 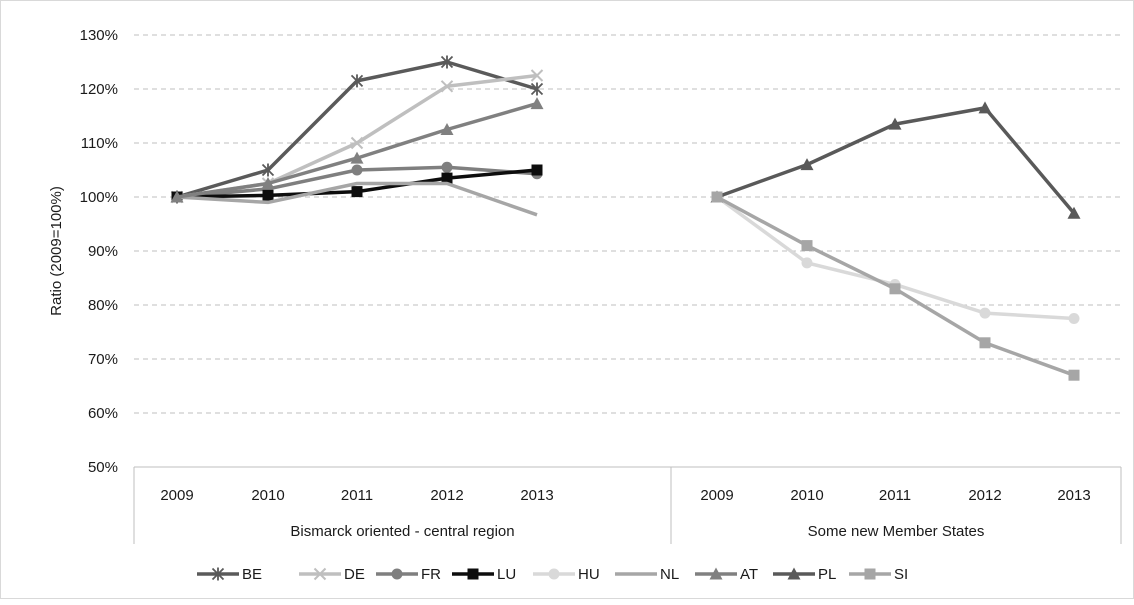 I want to click on series-be, so click(x=357, y=129).